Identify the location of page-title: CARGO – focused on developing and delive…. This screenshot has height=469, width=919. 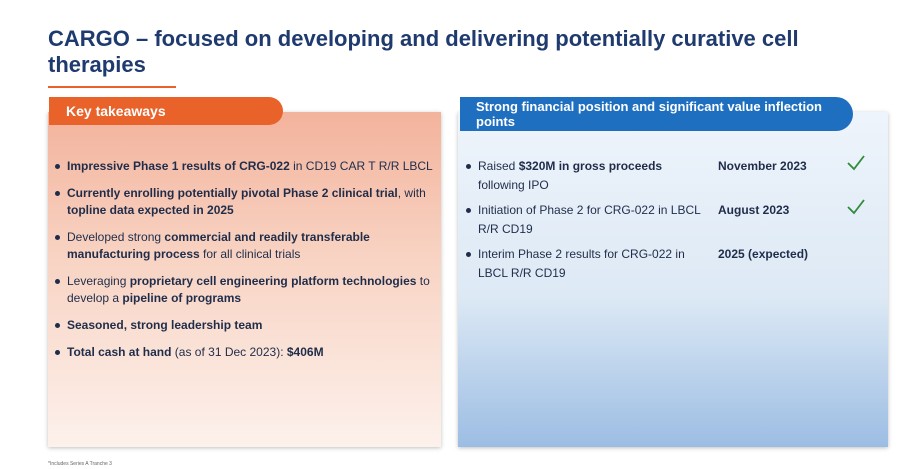
(423, 51).